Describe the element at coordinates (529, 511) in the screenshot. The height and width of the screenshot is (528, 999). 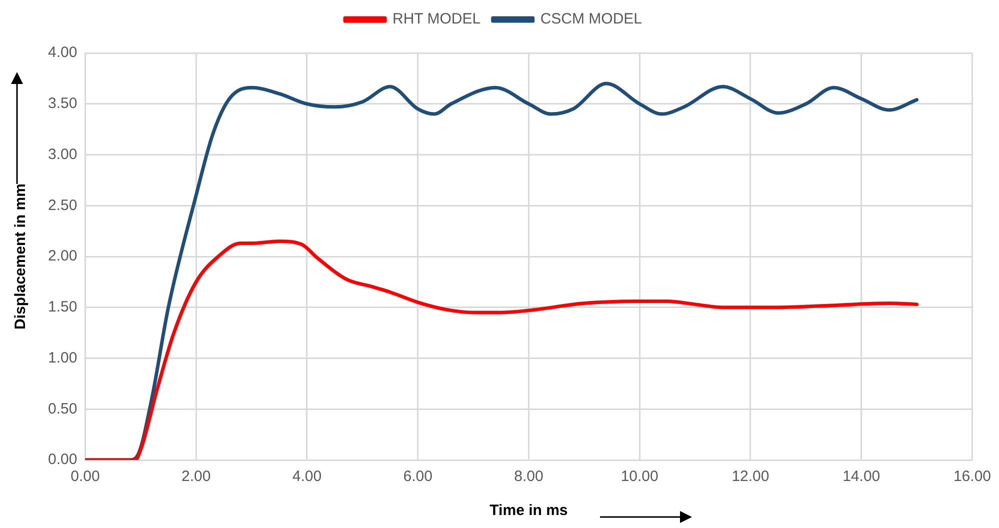
I see `x-axis-title: Time in ms` at that location.